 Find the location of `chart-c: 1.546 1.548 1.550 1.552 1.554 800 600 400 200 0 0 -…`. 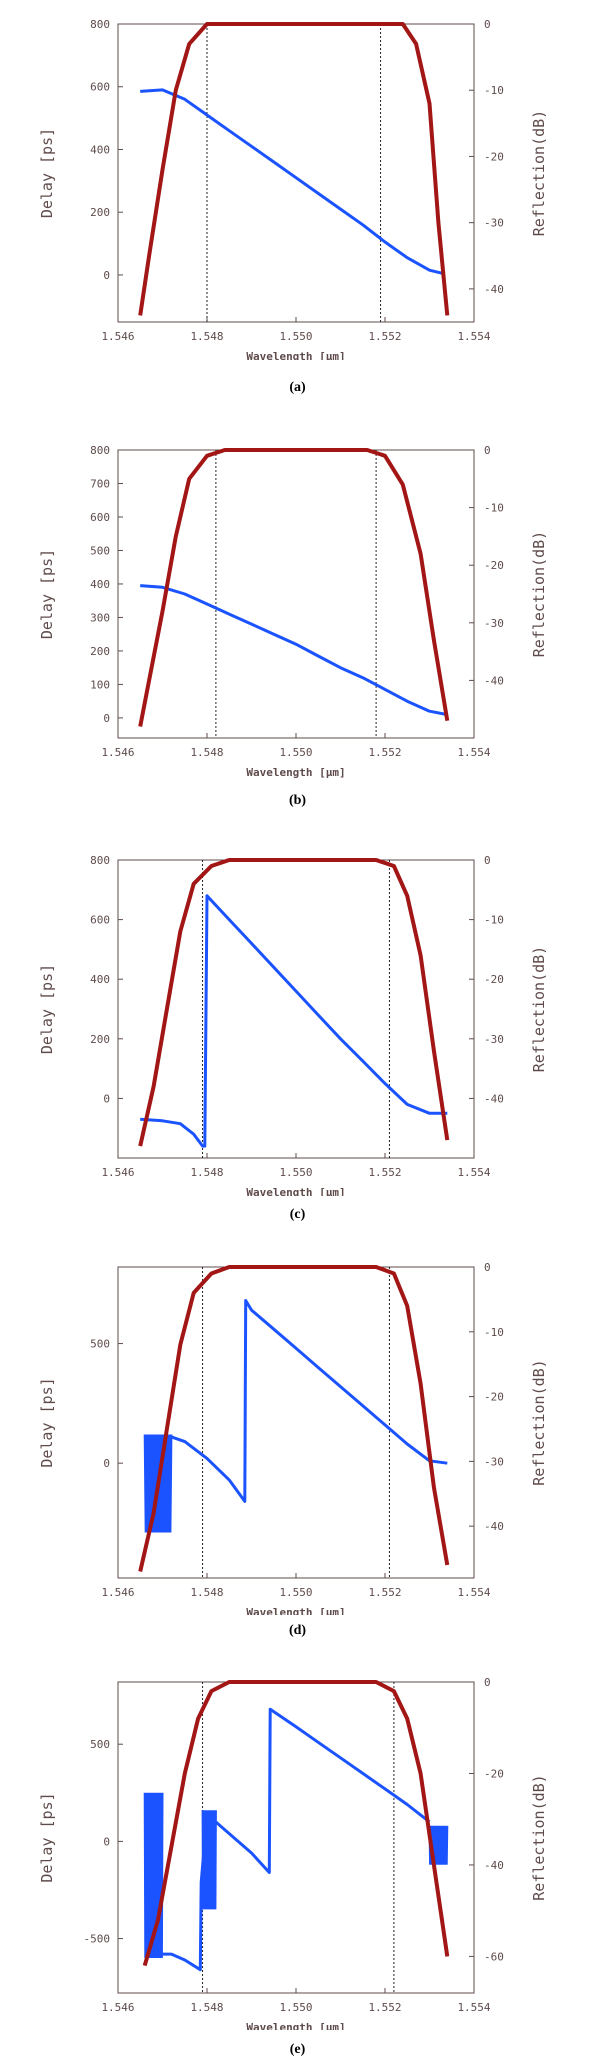

chart-c: 1.546 1.548 1.550 1.552 1.554 800 600 400 200 0 0 -… is located at coordinates (293, 1025).